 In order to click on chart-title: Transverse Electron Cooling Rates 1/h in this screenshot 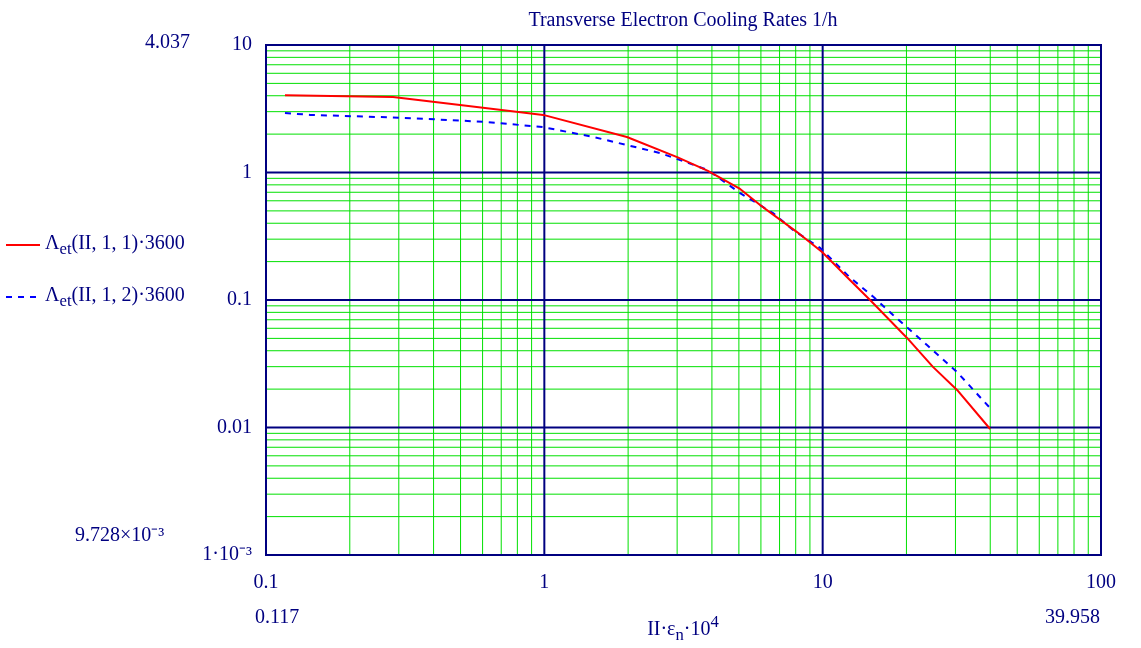, I will do `click(683, 19)`.